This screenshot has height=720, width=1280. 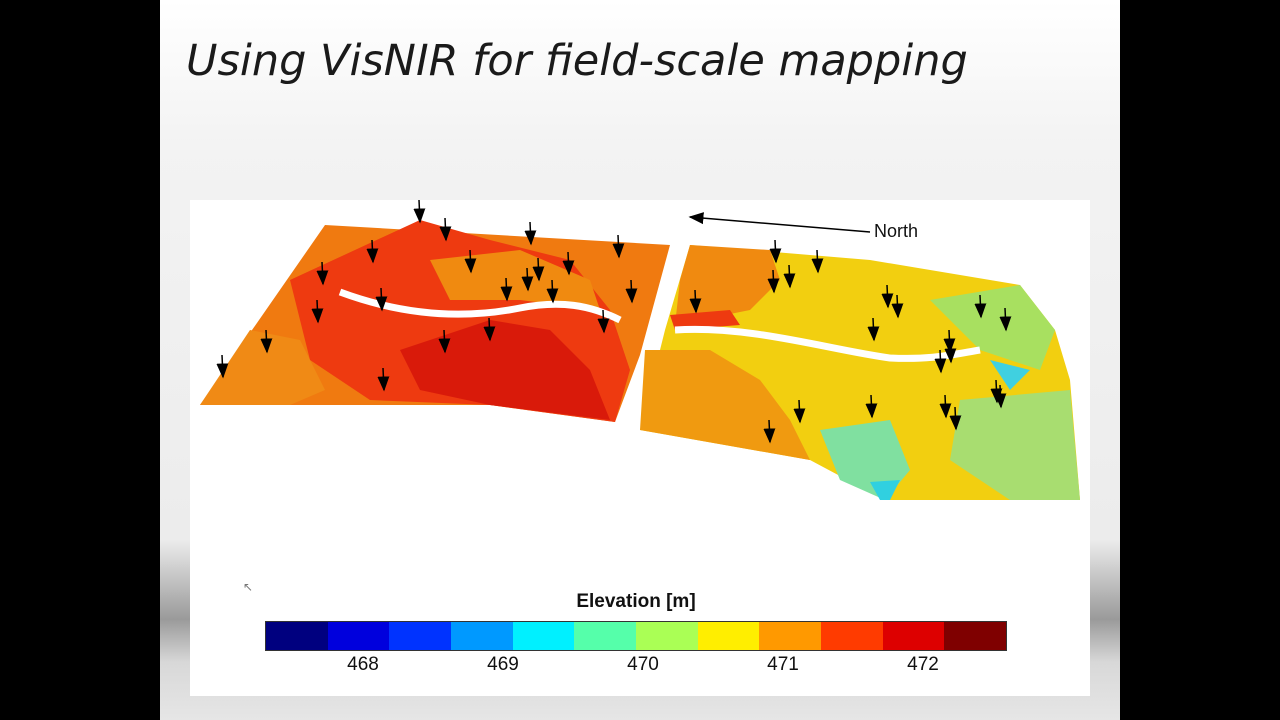 I want to click on colorbar-tick-label: 472, so click(x=923, y=664).